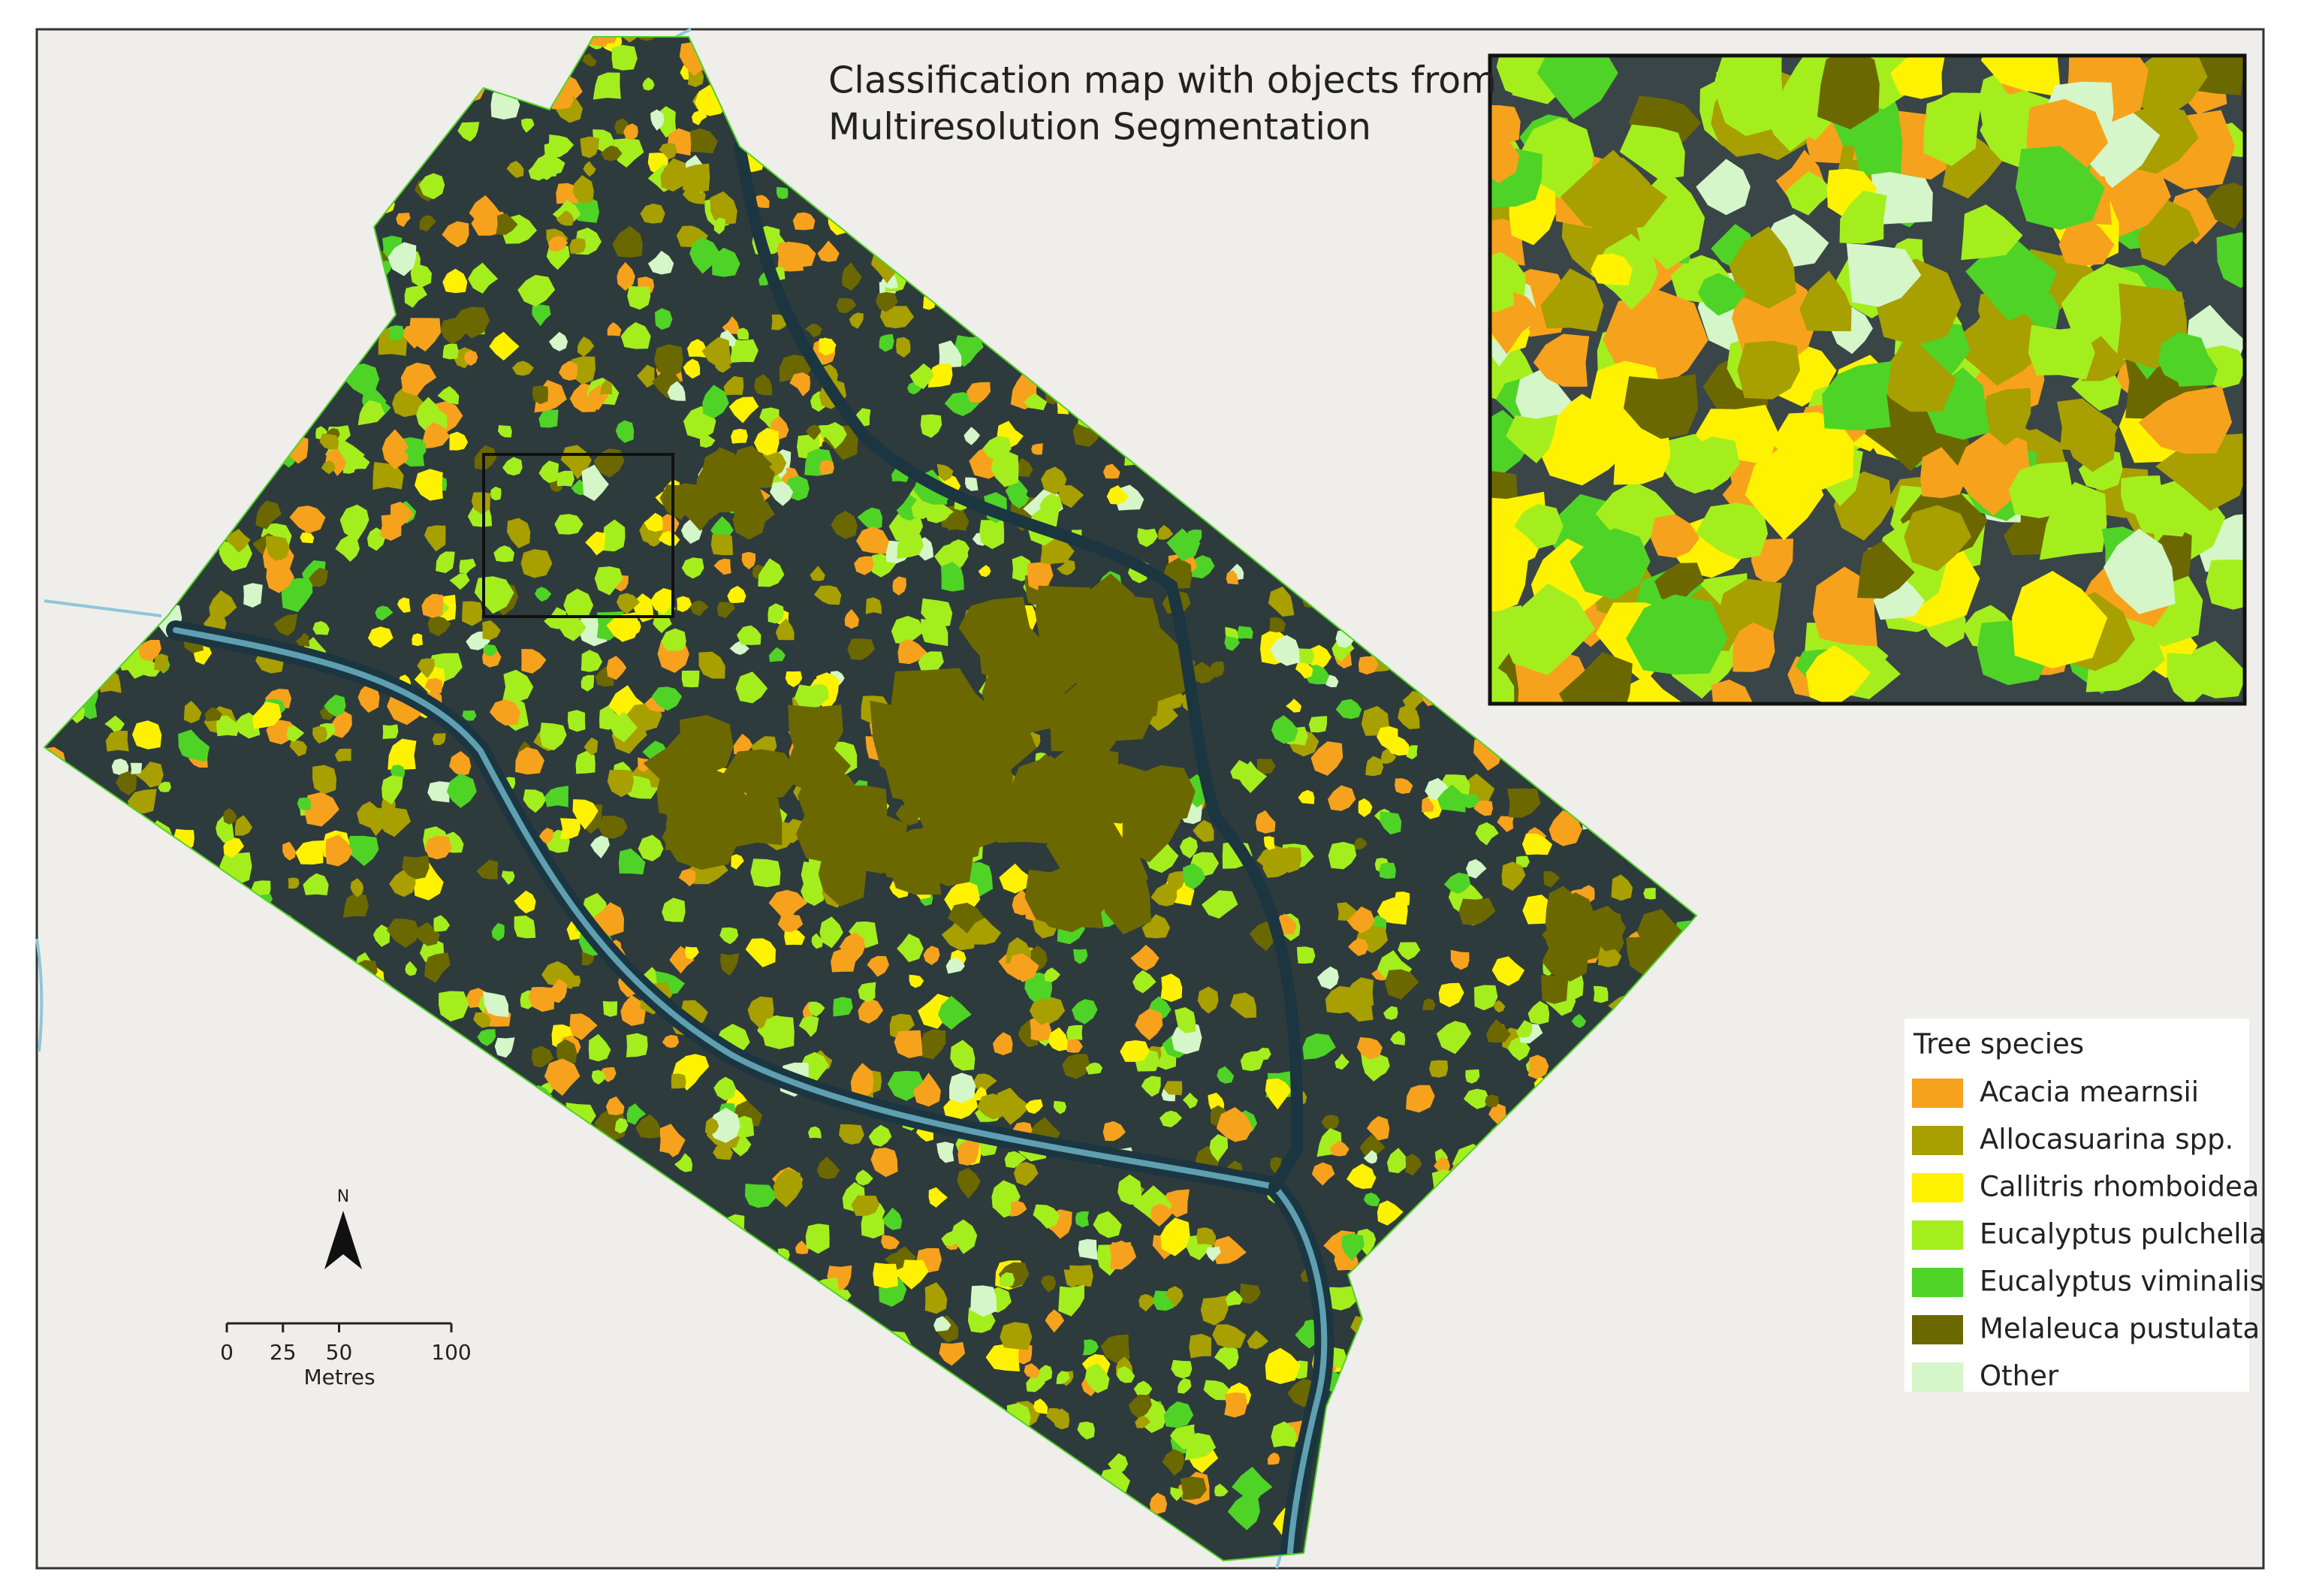 This screenshot has width=2298, height=1596. What do you see at coordinates (578, 535) in the screenshot?
I see `inset-locator` at bounding box center [578, 535].